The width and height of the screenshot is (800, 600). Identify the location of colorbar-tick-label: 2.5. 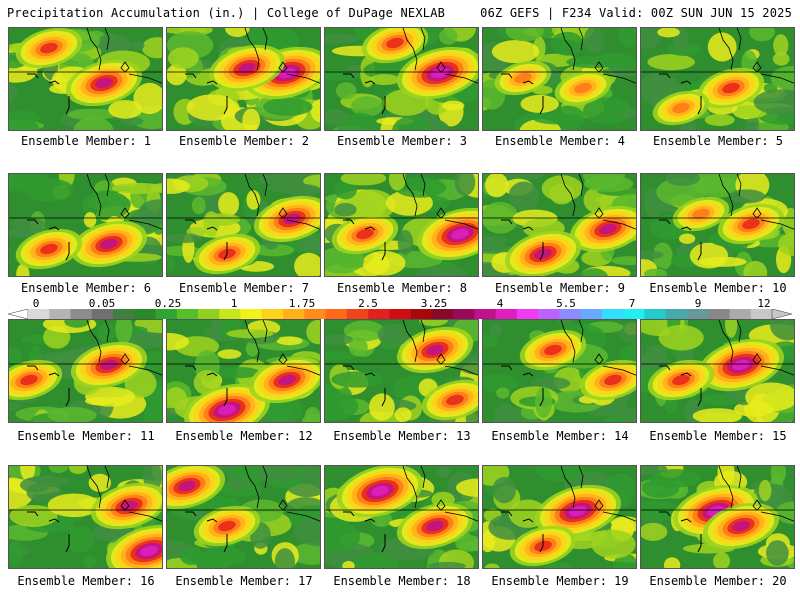
(368, 303).